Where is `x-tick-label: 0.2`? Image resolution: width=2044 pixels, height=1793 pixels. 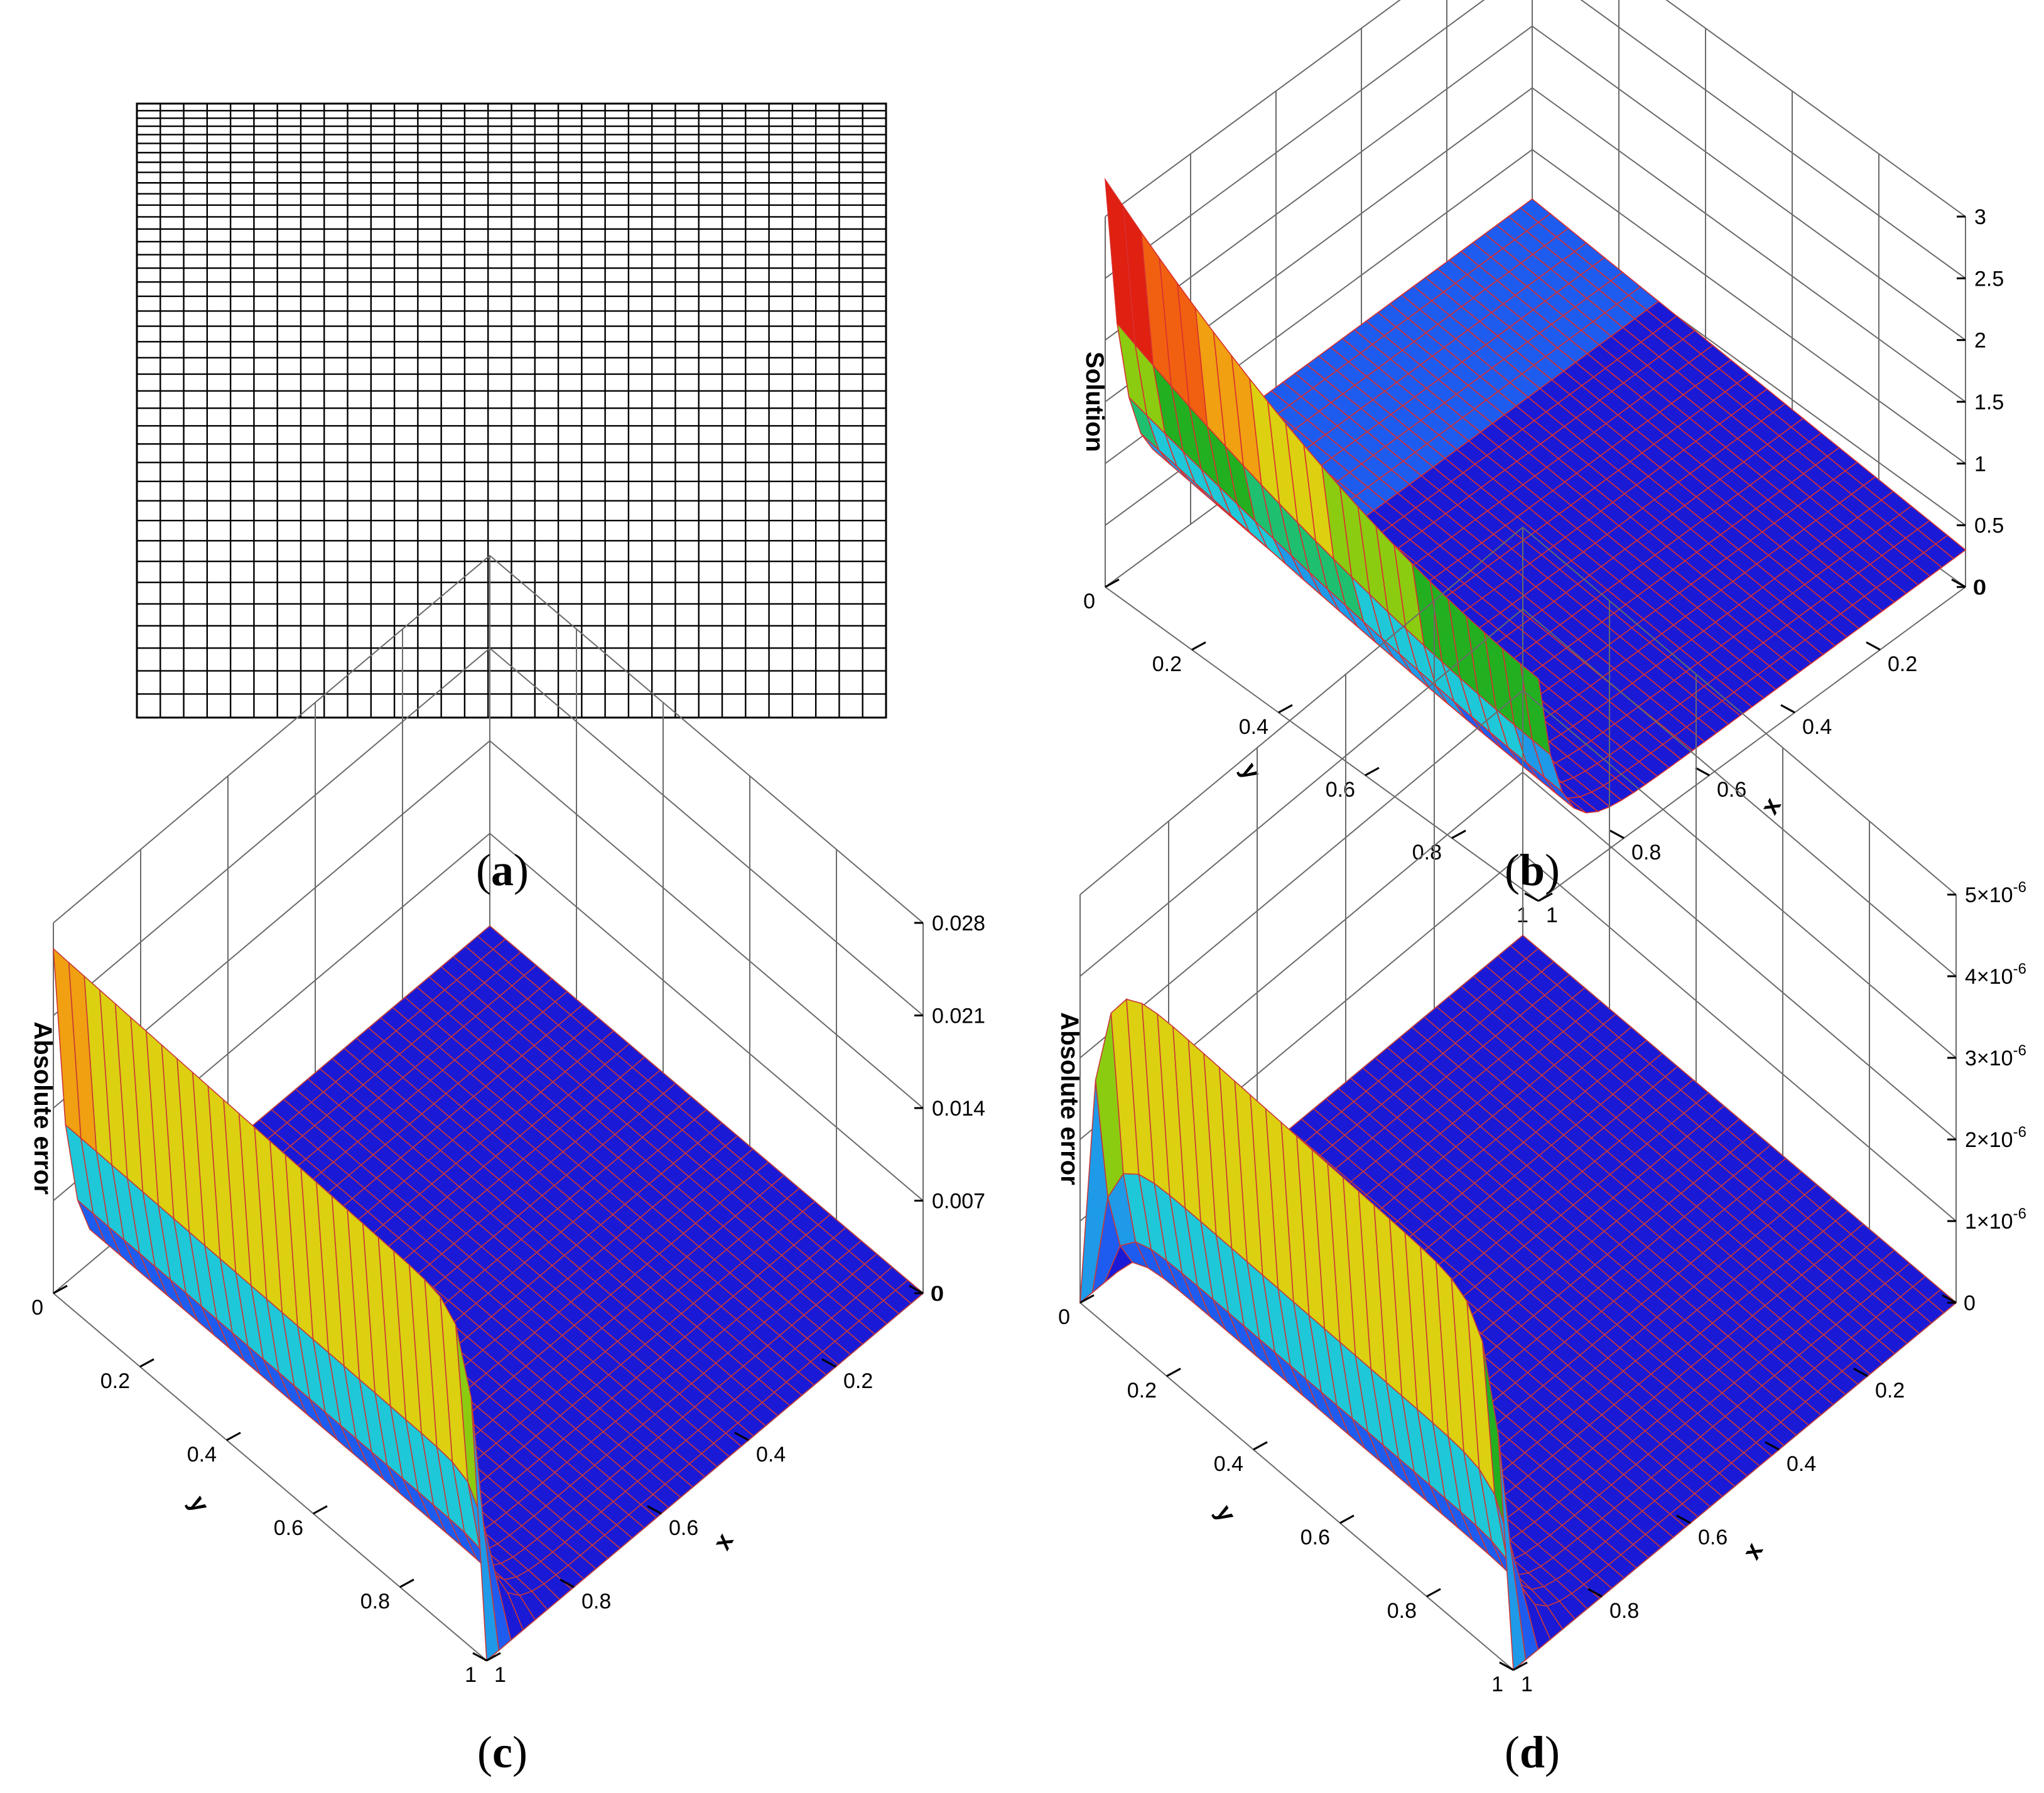 x-tick-label: 0.2 is located at coordinates (1902, 664).